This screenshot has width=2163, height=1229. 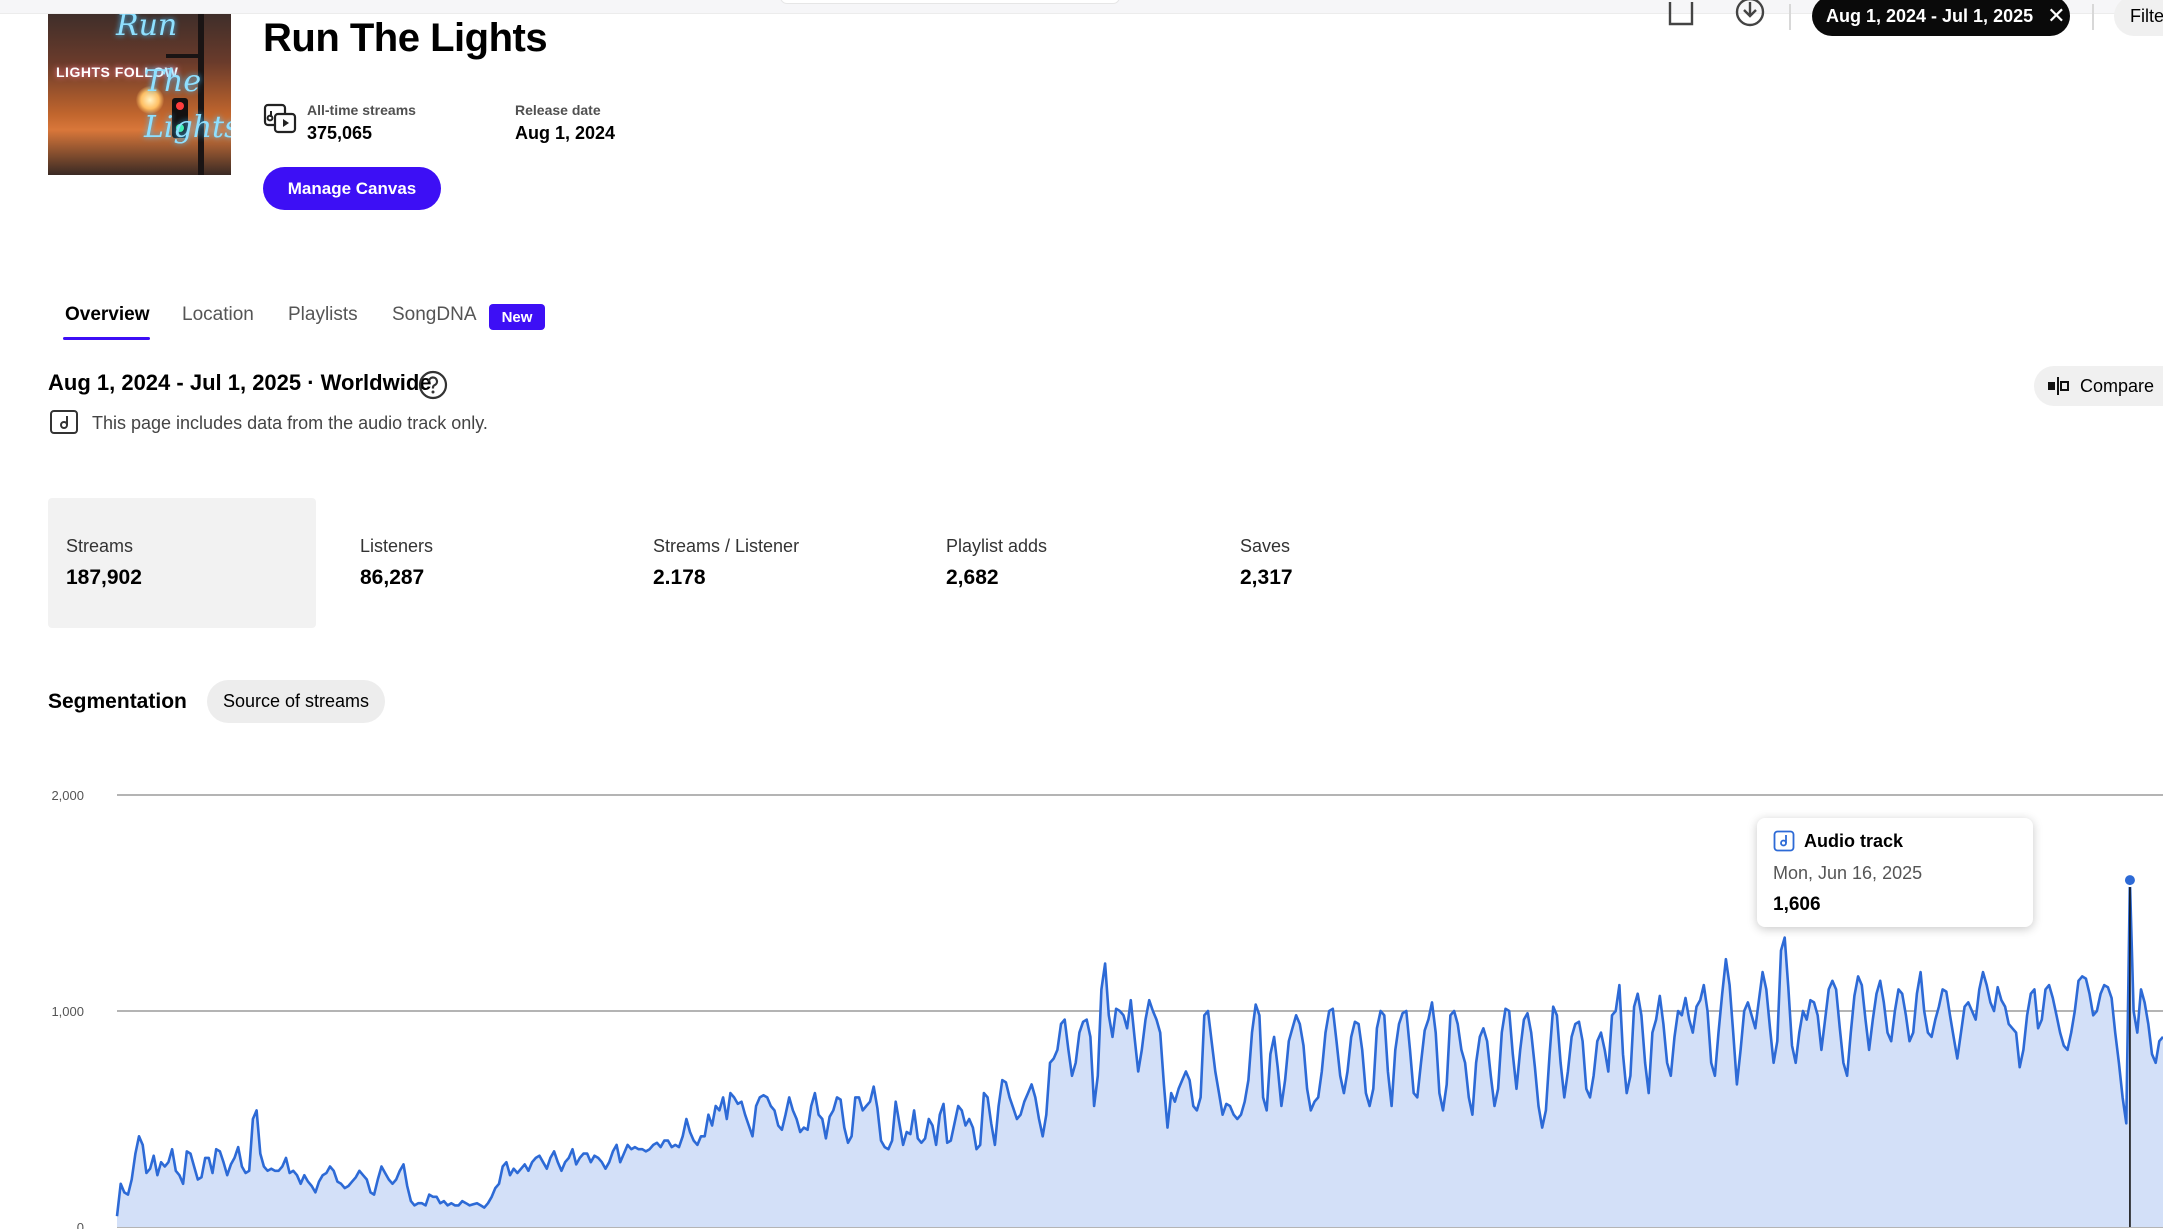 What do you see at coordinates (280, 118) in the screenshot?
I see `streams-icon` at bounding box center [280, 118].